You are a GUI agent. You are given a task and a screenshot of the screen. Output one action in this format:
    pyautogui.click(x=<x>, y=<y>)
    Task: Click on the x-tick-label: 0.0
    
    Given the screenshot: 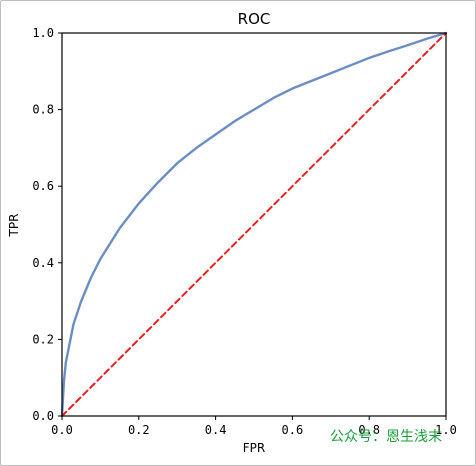 What is the action you would take?
    pyautogui.click(x=62, y=430)
    